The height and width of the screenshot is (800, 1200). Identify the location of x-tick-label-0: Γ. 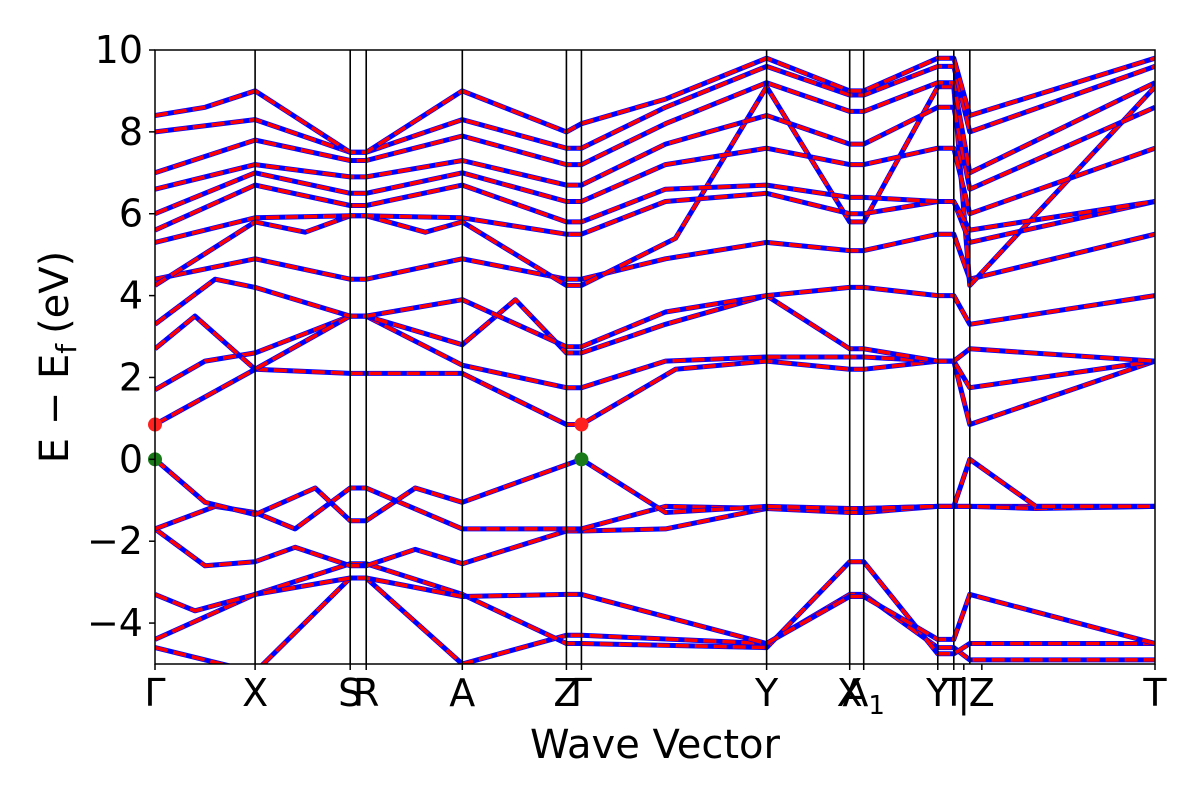
(154, 693).